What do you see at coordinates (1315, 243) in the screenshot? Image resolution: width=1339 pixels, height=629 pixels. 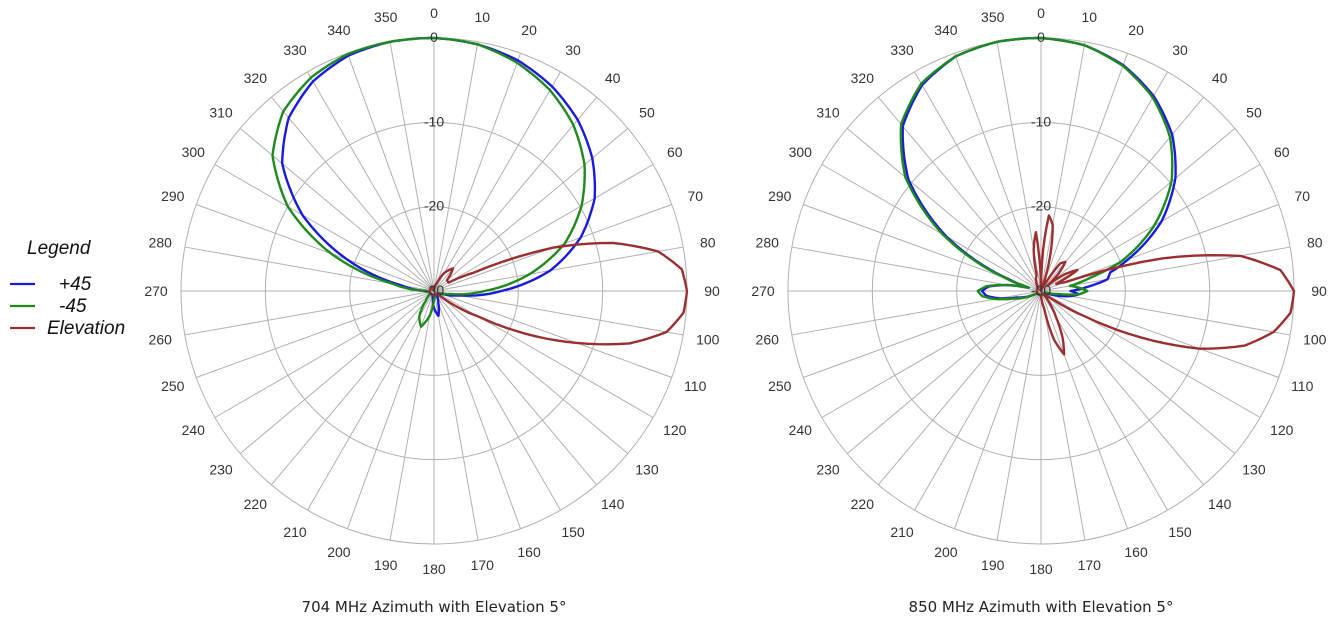 I see `angular-tick-label: 80` at bounding box center [1315, 243].